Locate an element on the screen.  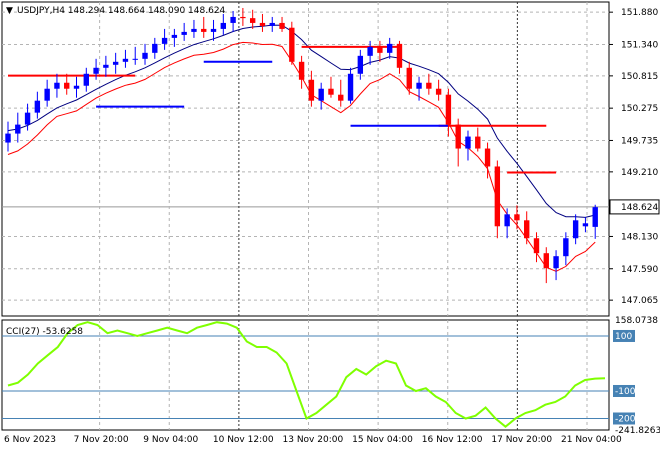
indicator-label: CCI(27) -53.6258 is located at coordinates (44, 332).